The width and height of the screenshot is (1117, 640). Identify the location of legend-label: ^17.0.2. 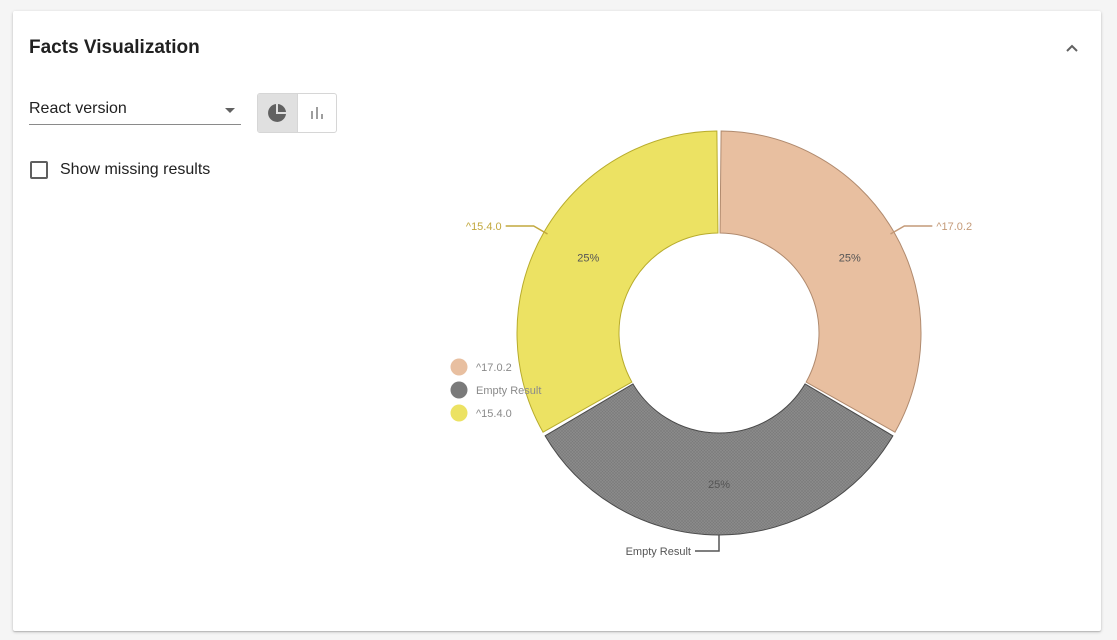
(494, 368).